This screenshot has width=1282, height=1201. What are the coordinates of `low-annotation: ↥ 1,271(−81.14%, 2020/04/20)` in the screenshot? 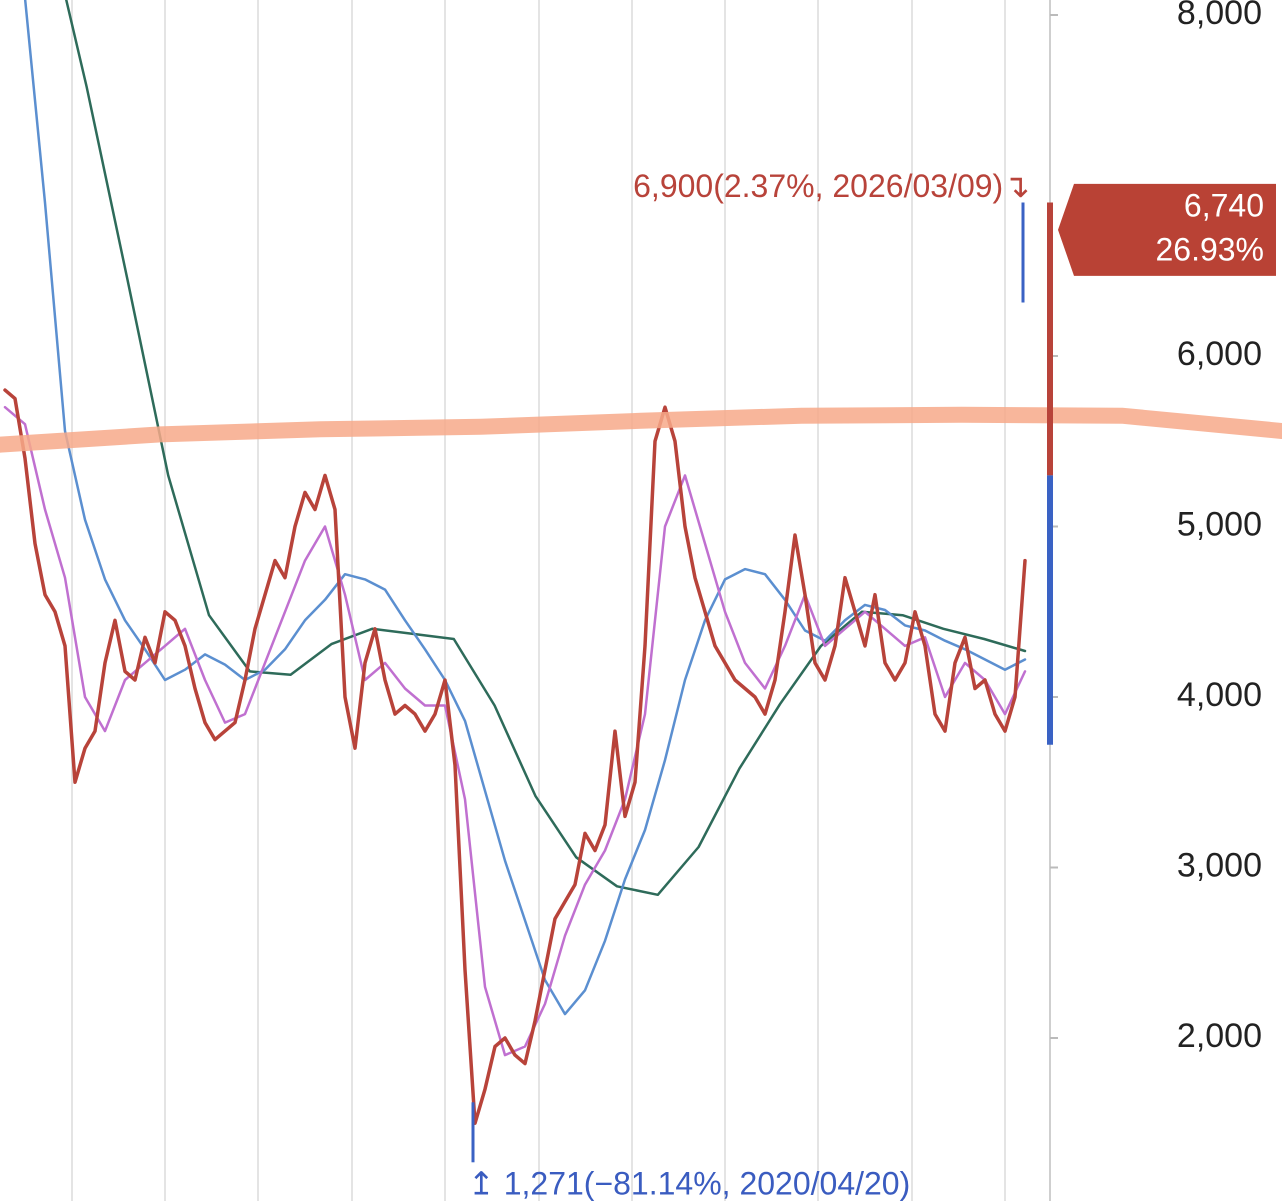 It's located at (689, 1183).